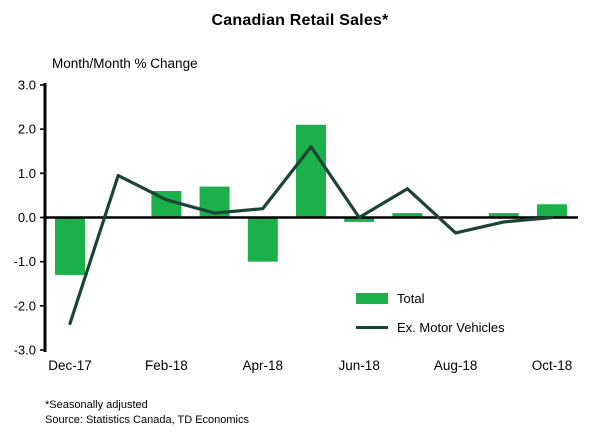 The width and height of the screenshot is (600, 436). What do you see at coordinates (411, 298) in the screenshot?
I see `legend-label-total: Total` at bounding box center [411, 298].